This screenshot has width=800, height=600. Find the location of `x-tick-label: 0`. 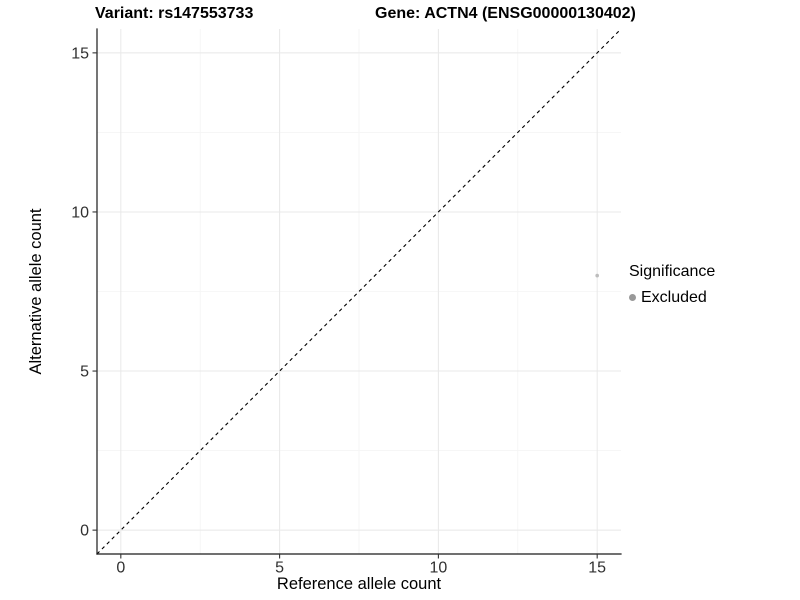

x-tick-label: 0 is located at coordinates (120, 568).